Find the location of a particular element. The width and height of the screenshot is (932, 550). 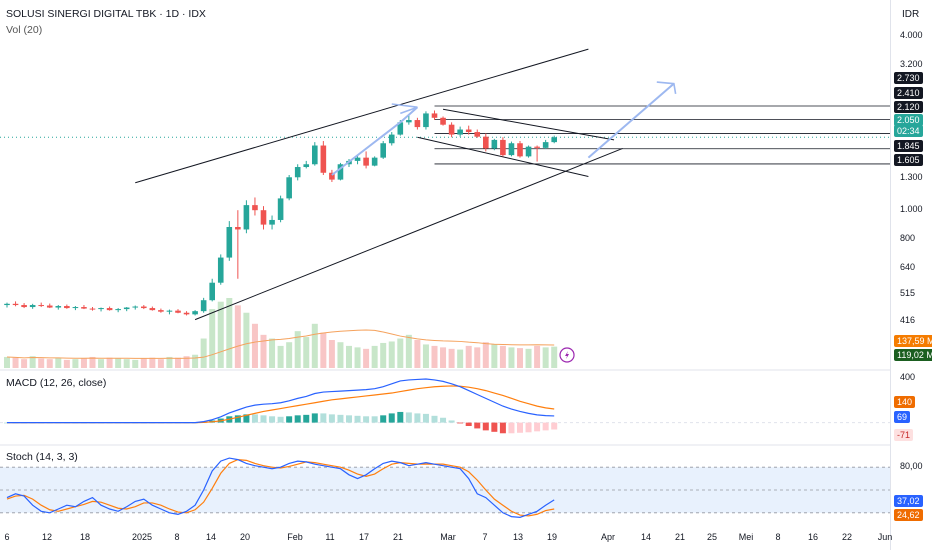

price-tick: 1.300 is located at coordinates (911, 177).